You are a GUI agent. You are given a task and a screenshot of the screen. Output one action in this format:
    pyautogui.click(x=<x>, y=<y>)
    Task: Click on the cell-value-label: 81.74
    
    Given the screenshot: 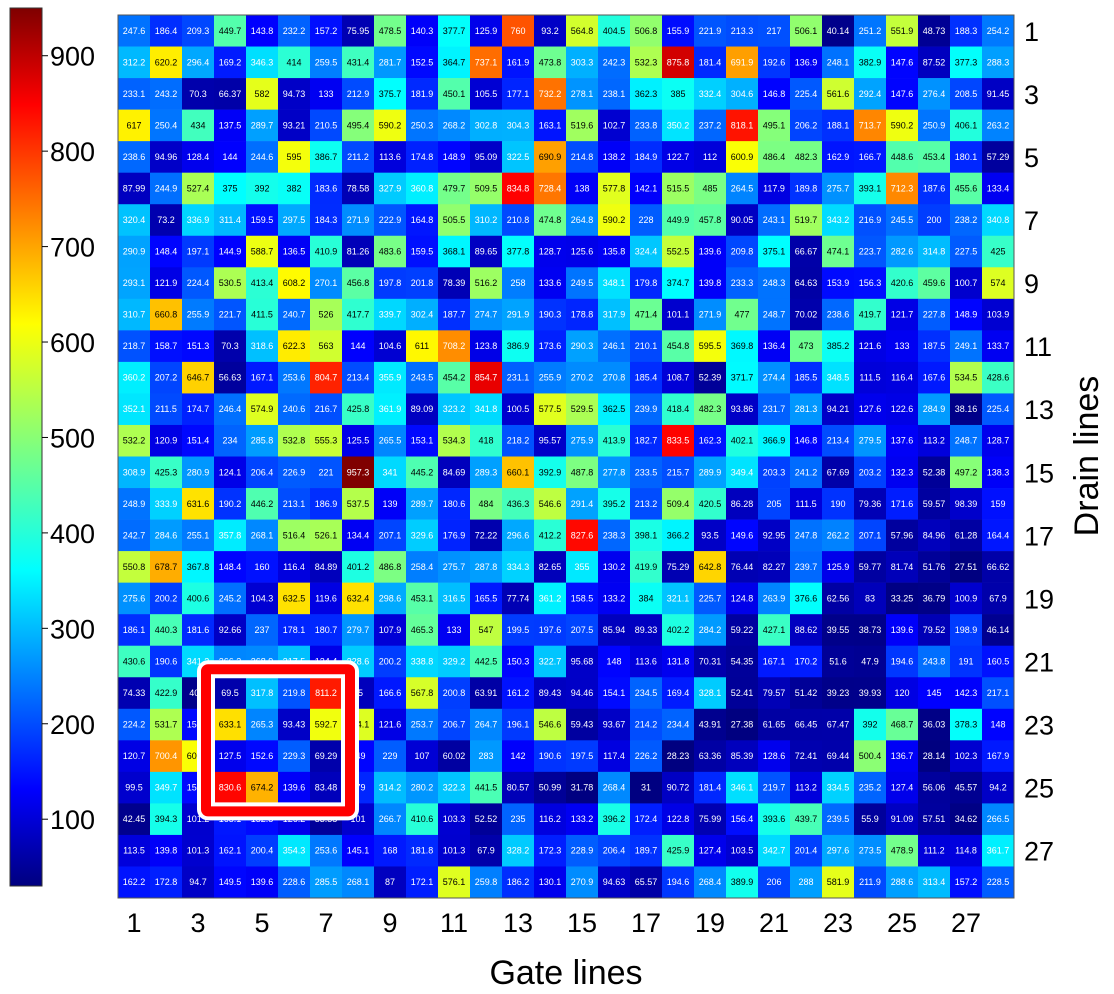 What is the action you would take?
    pyautogui.click(x=902, y=567)
    